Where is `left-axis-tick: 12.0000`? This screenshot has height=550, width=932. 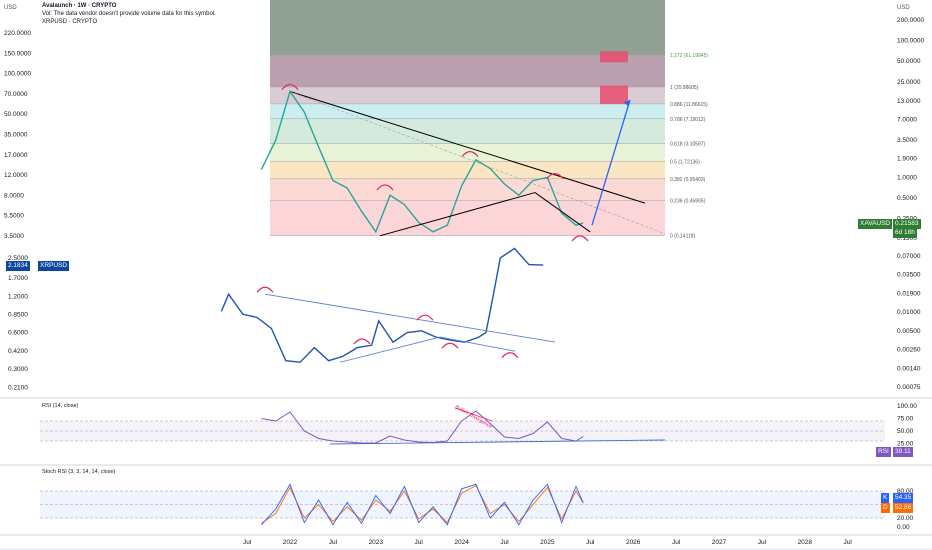
left-axis-tick: 12.0000 is located at coordinates (16, 175).